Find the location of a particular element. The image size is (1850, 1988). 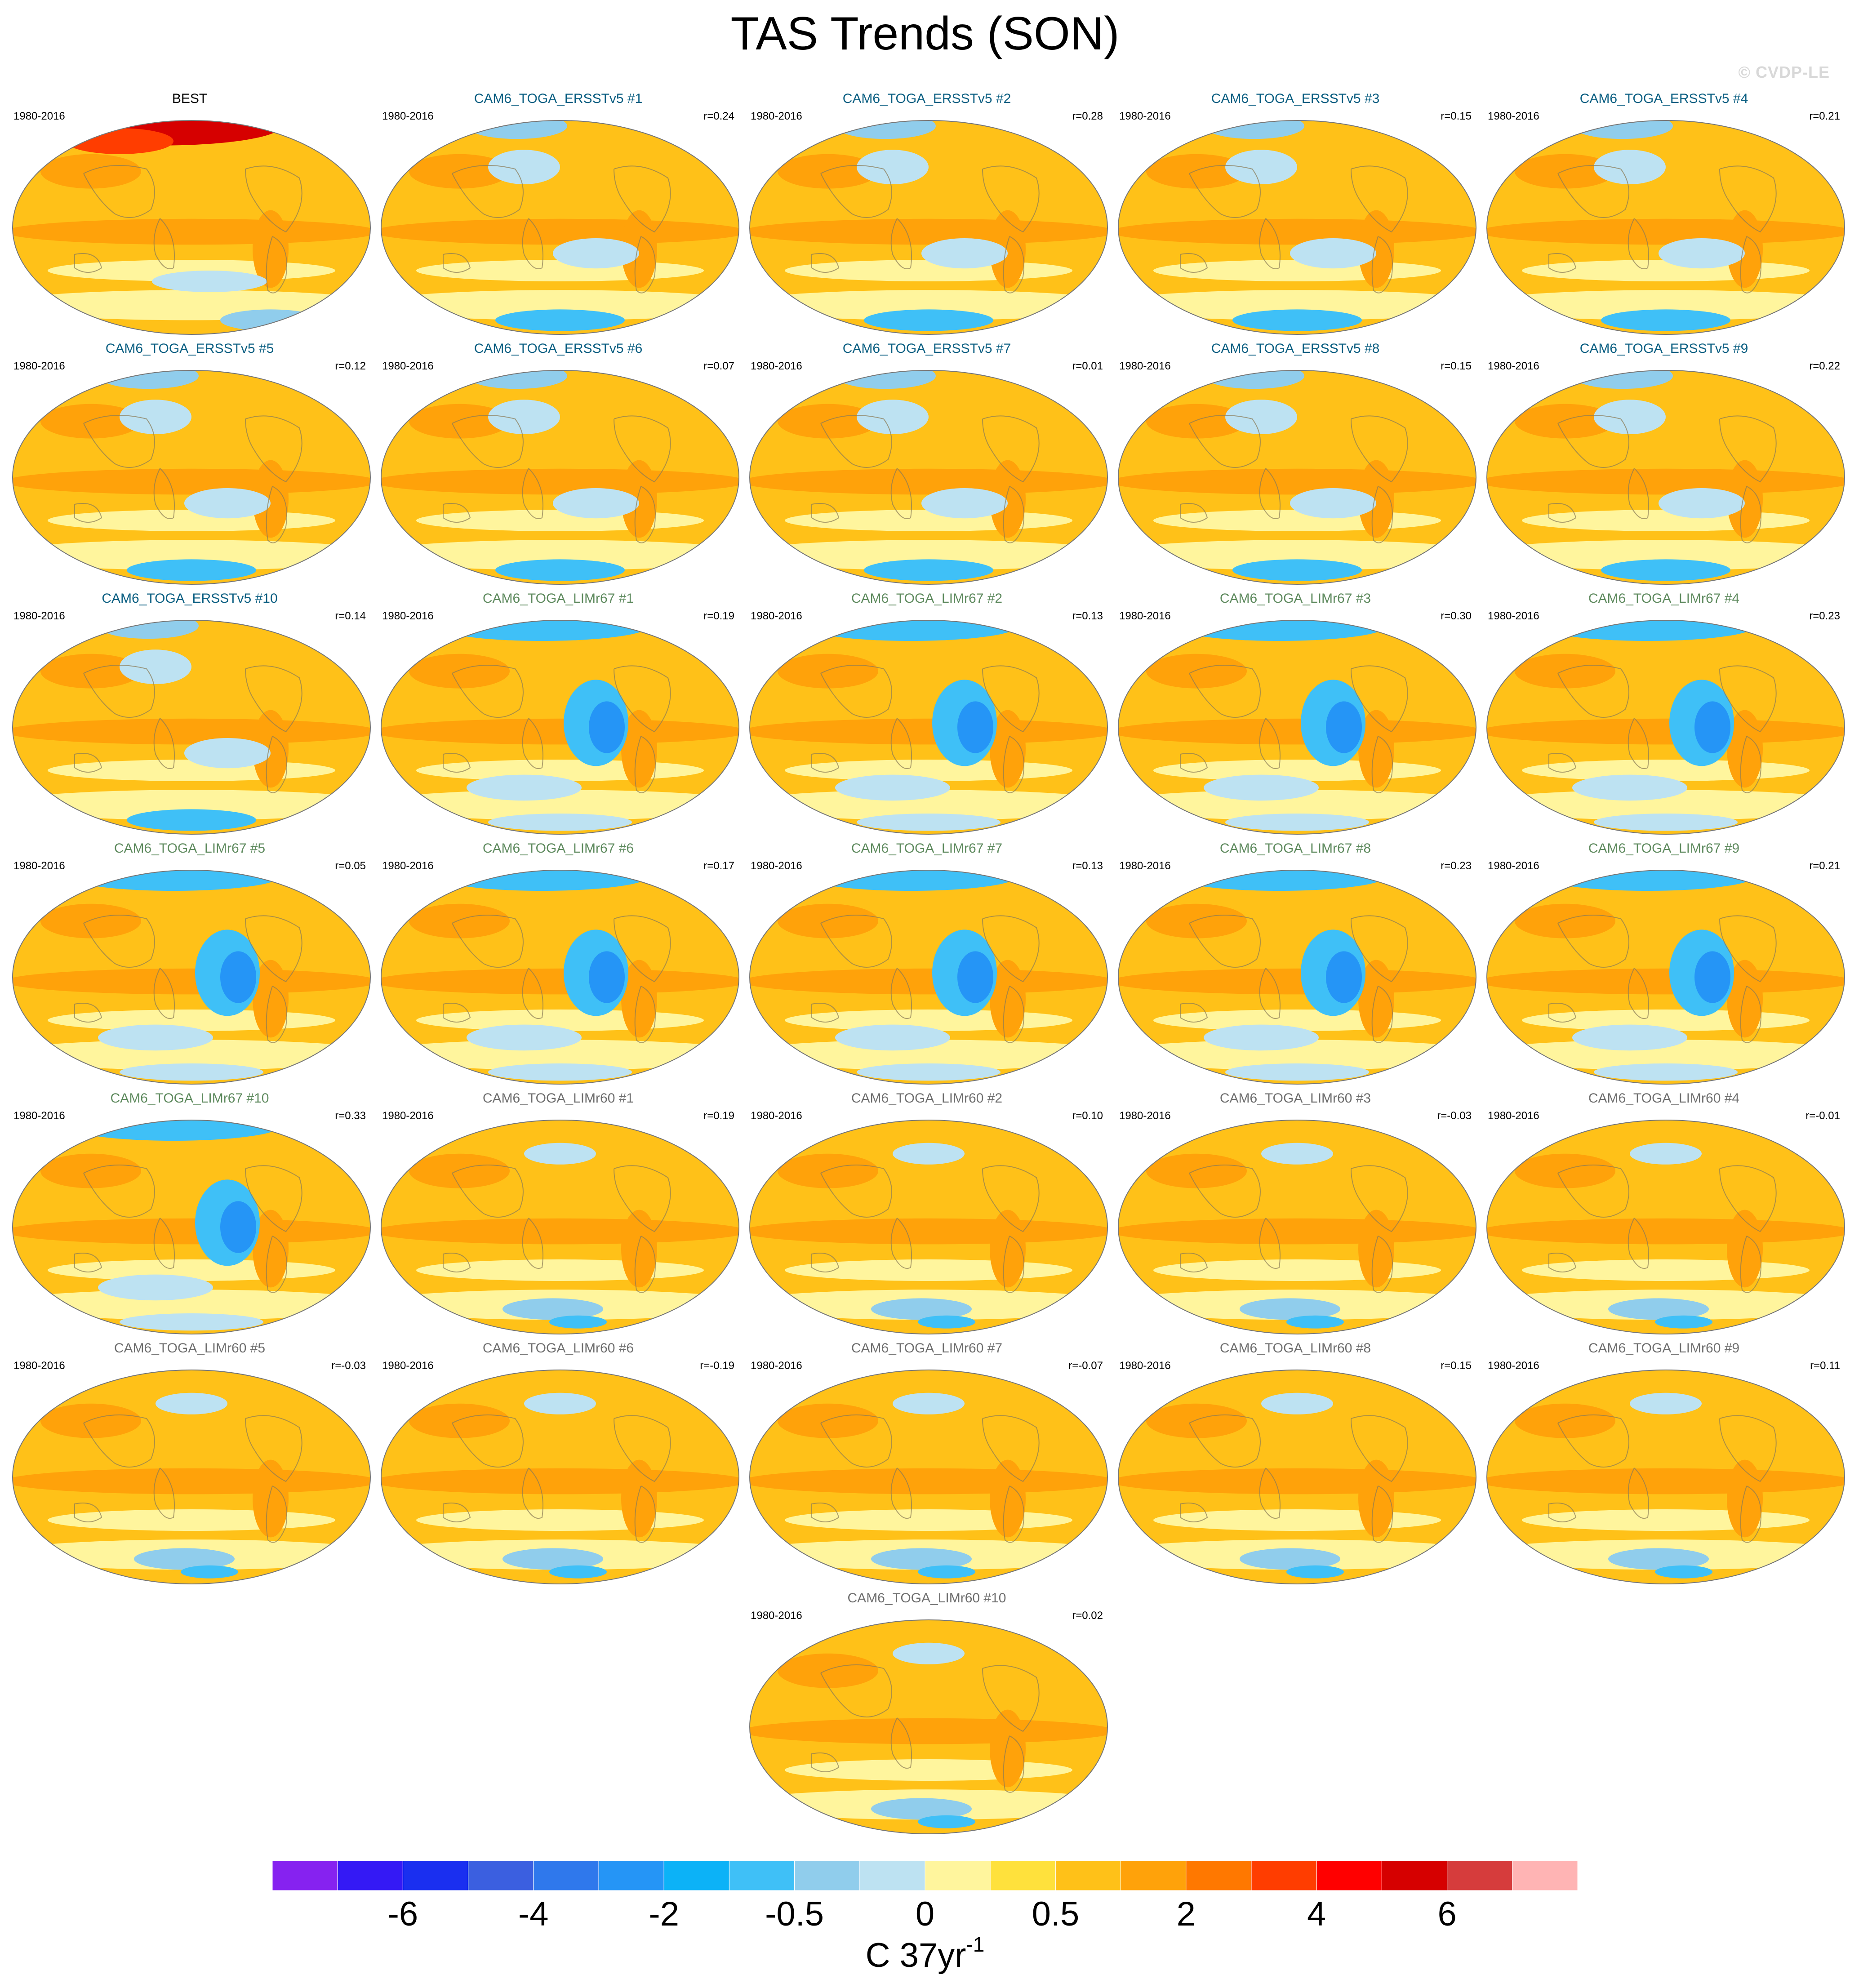

panel-title: CAM6_TOGA_LIMr60 #3 is located at coordinates (1295, 1098).